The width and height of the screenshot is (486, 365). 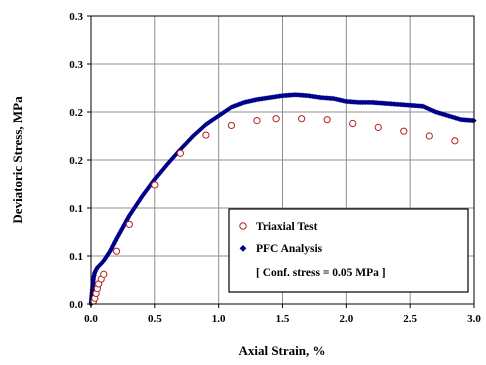 I want to click on x-tick-label: 2.5, so click(x=410, y=319).